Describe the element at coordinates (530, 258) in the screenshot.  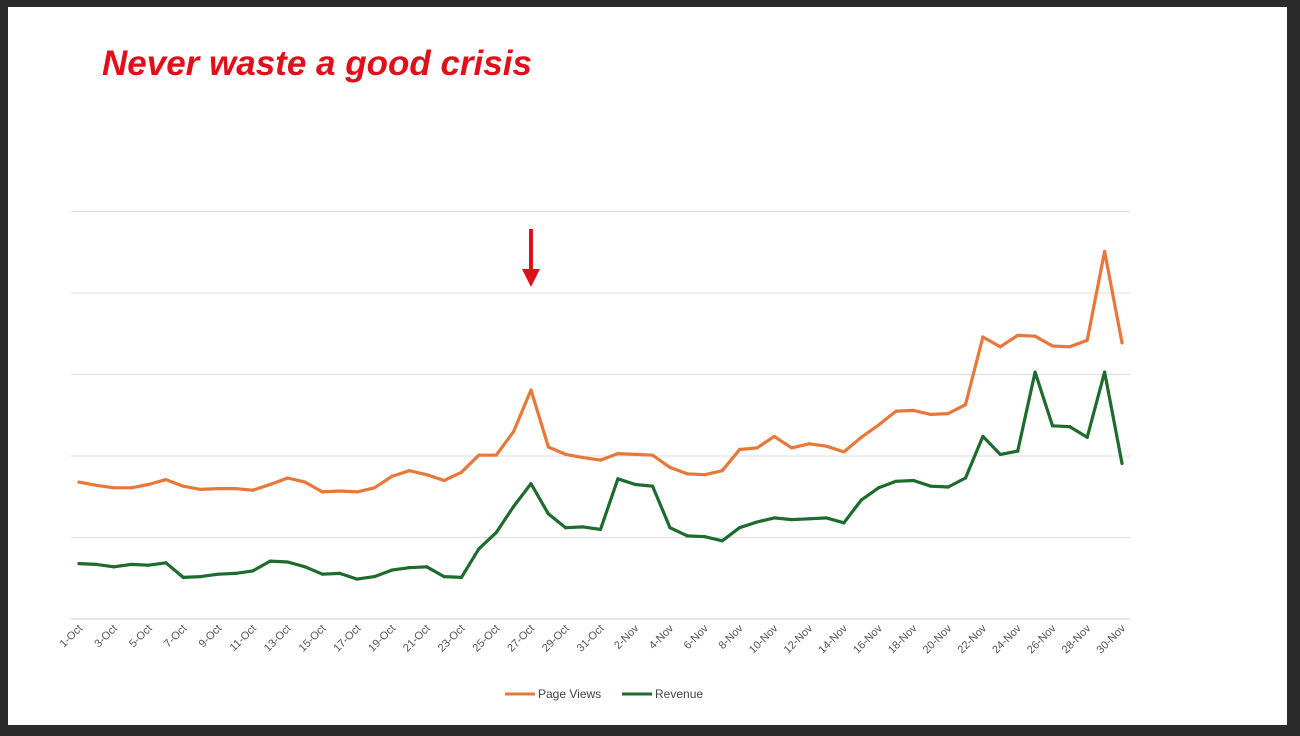
I see `annotation-layer` at that location.